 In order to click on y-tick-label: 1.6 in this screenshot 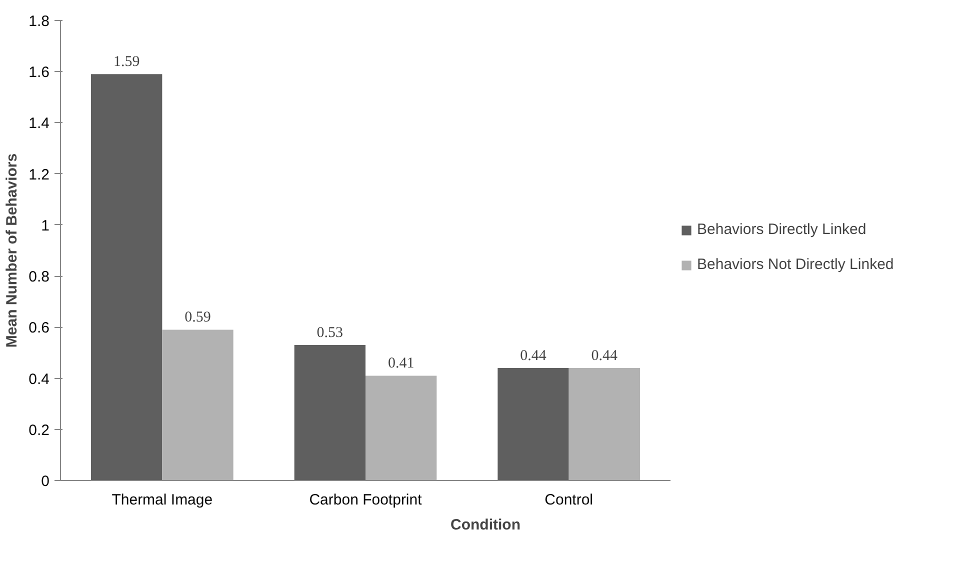, I will do `click(39, 73)`.